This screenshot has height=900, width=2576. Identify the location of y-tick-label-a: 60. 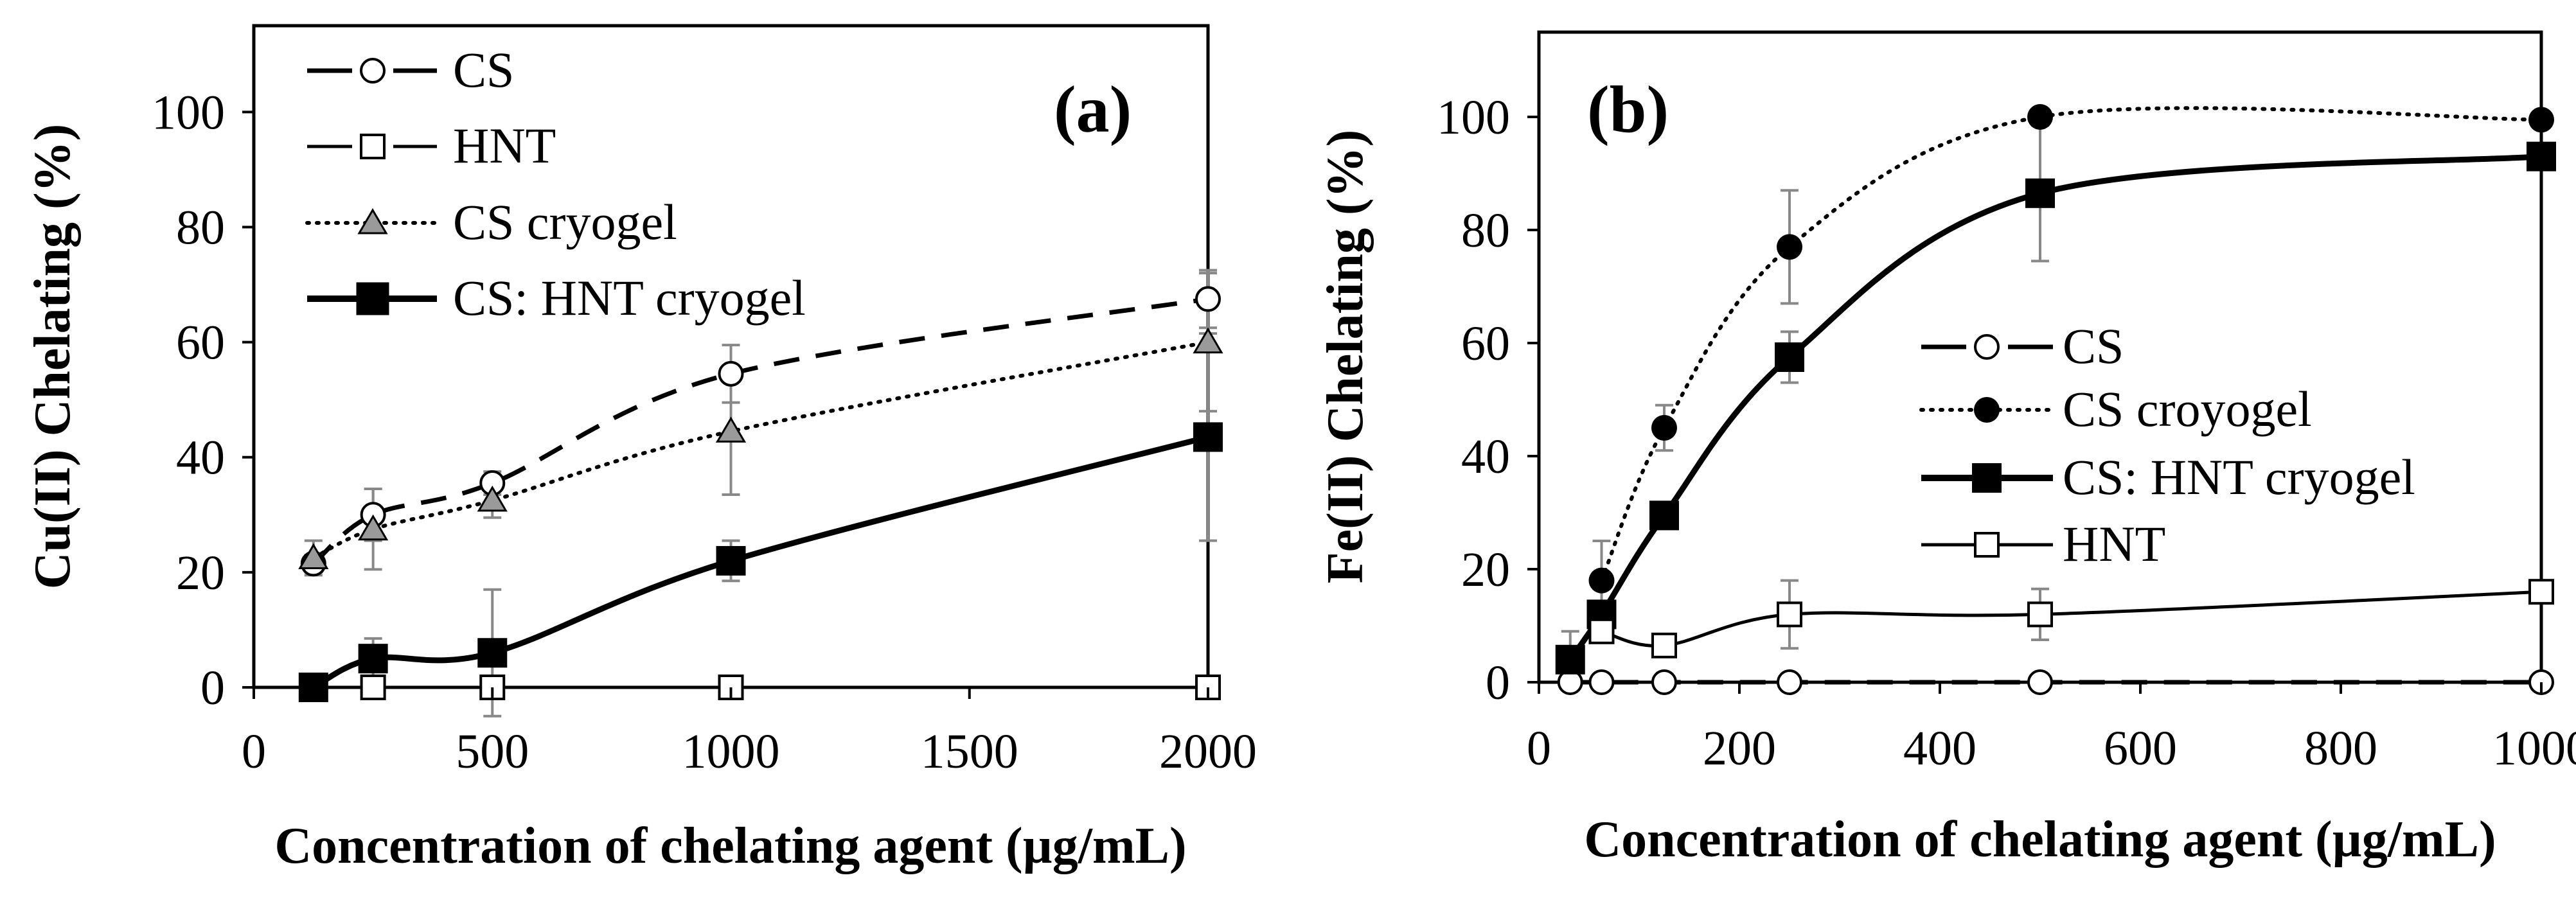
(201, 343).